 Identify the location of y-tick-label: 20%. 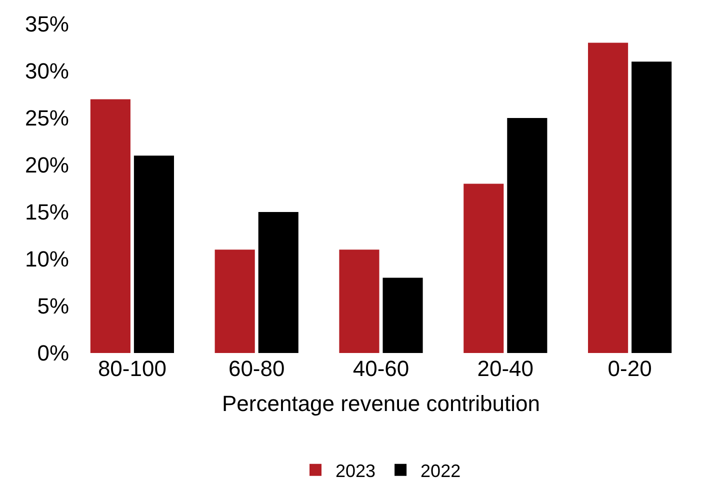
(46, 165).